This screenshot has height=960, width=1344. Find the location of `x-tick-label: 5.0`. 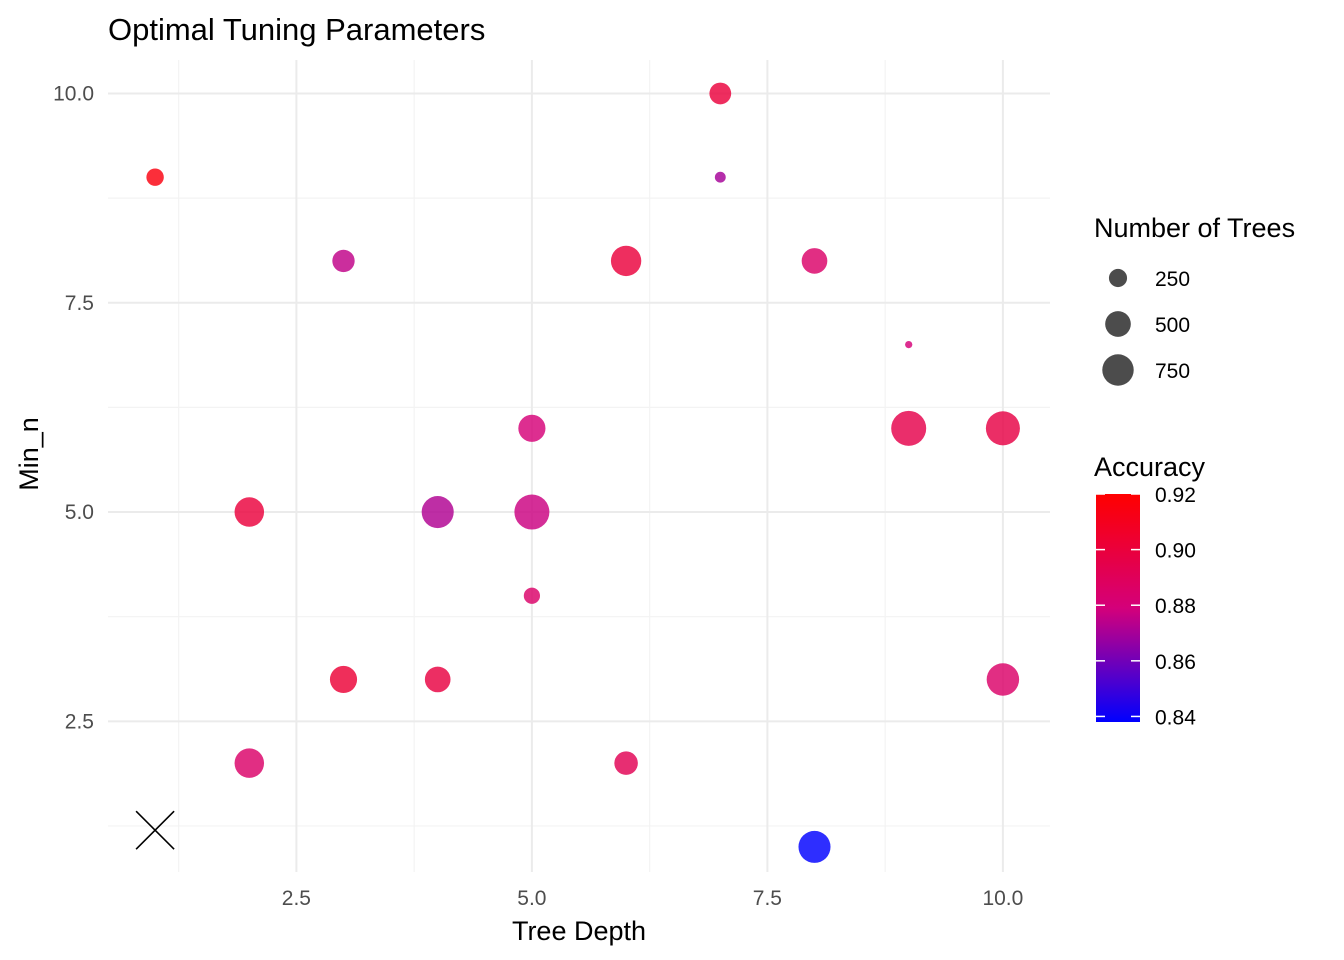

x-tick-label: 5.0 is located at coordinates (531, 898).